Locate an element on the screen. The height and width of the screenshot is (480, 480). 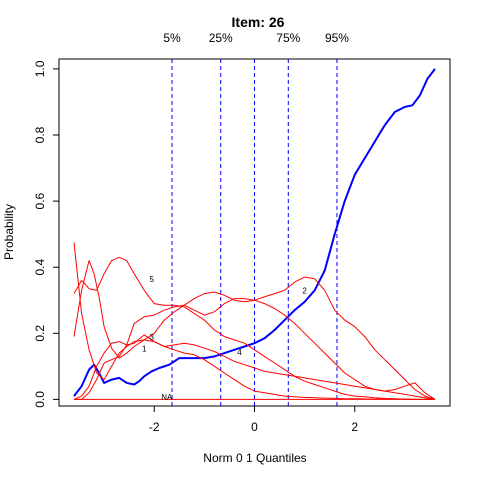
annotations: 5 31 4 2 NA is located at coordinates (224, 338).